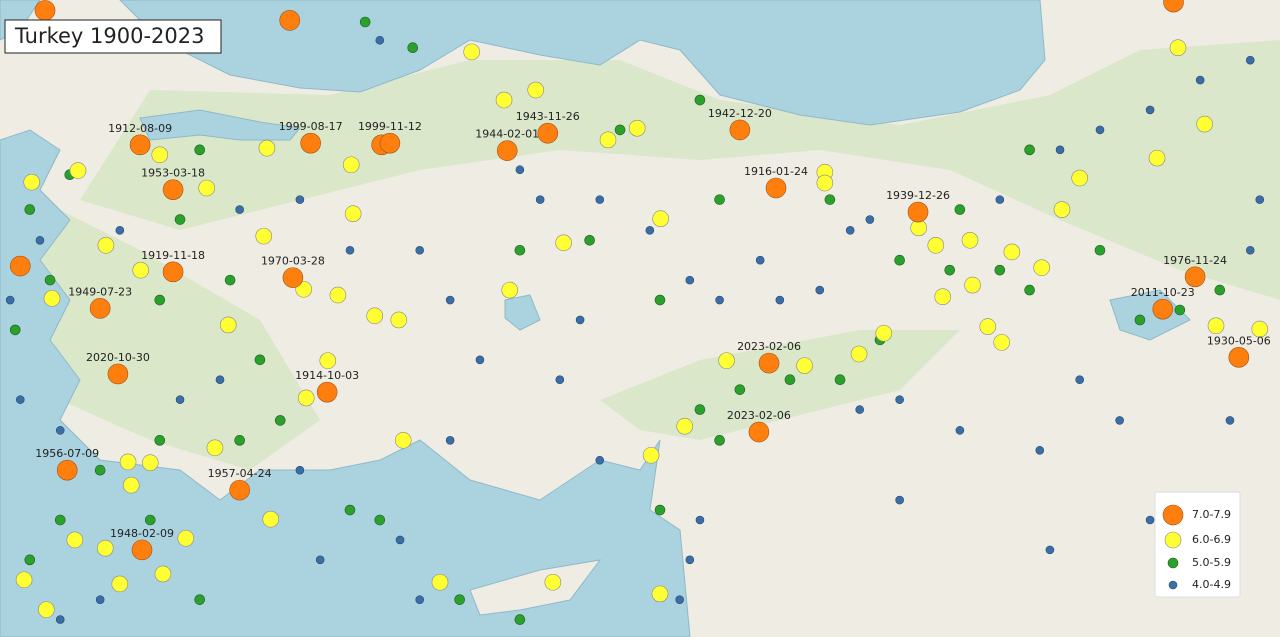 This screenshot has width=1280, height=637. What do you see at coordinates (507, 134) in the screenshot?
I see `quake-date: 1944-02-01` at bounding box center [507, 134].